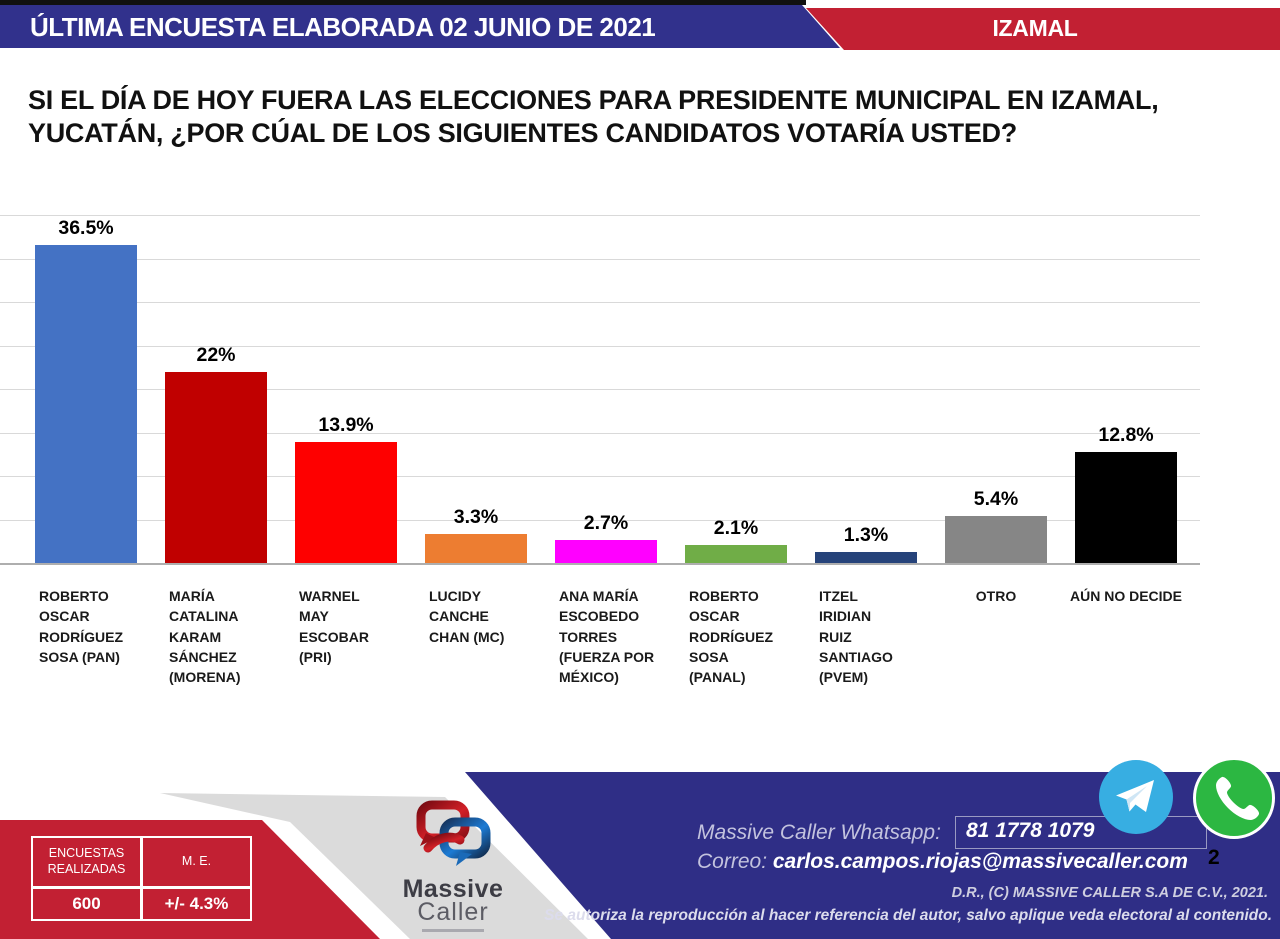 This screenshot has width=1280, height=939. What do you see at coordinates (205, 637) in the screenshot?
I see `bar-category-label: MARÍA CATALINA KARAM SÁNCHEZ (MORENA)` at bounding box center [205, 637].